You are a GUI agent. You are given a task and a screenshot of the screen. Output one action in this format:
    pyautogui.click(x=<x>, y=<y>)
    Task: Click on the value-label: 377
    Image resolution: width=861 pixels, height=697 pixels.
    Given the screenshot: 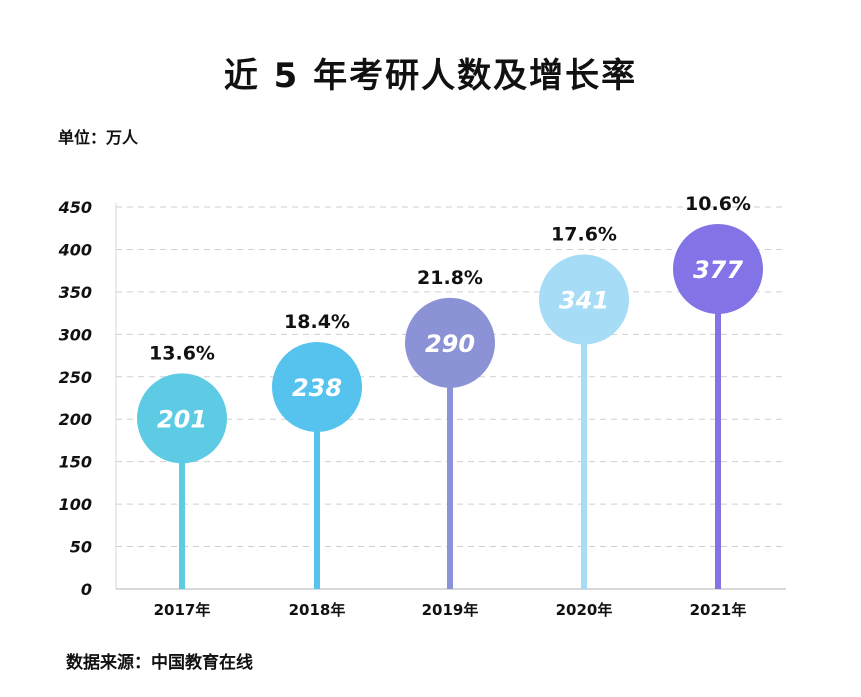 What is the action you would take?
    pyautogui.click(x=718, y=270)
    